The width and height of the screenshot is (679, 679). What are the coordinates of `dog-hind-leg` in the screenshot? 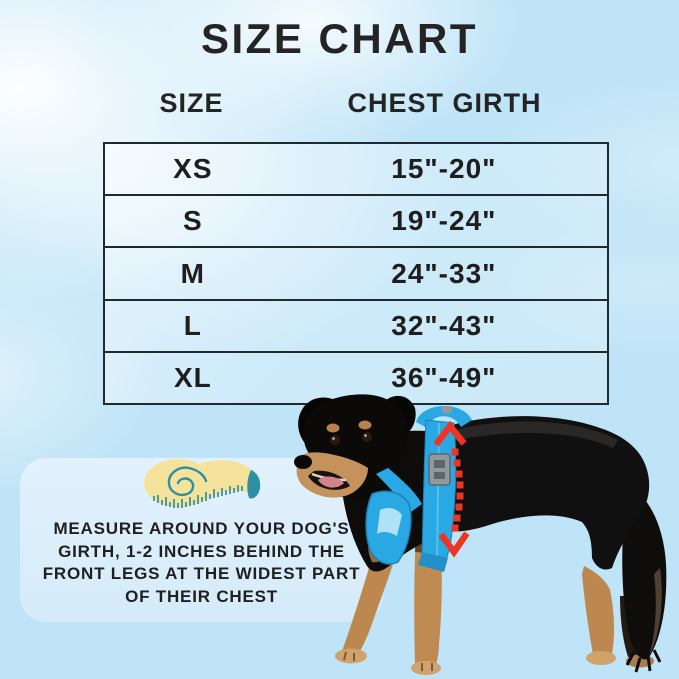 It's located at (598, 610).